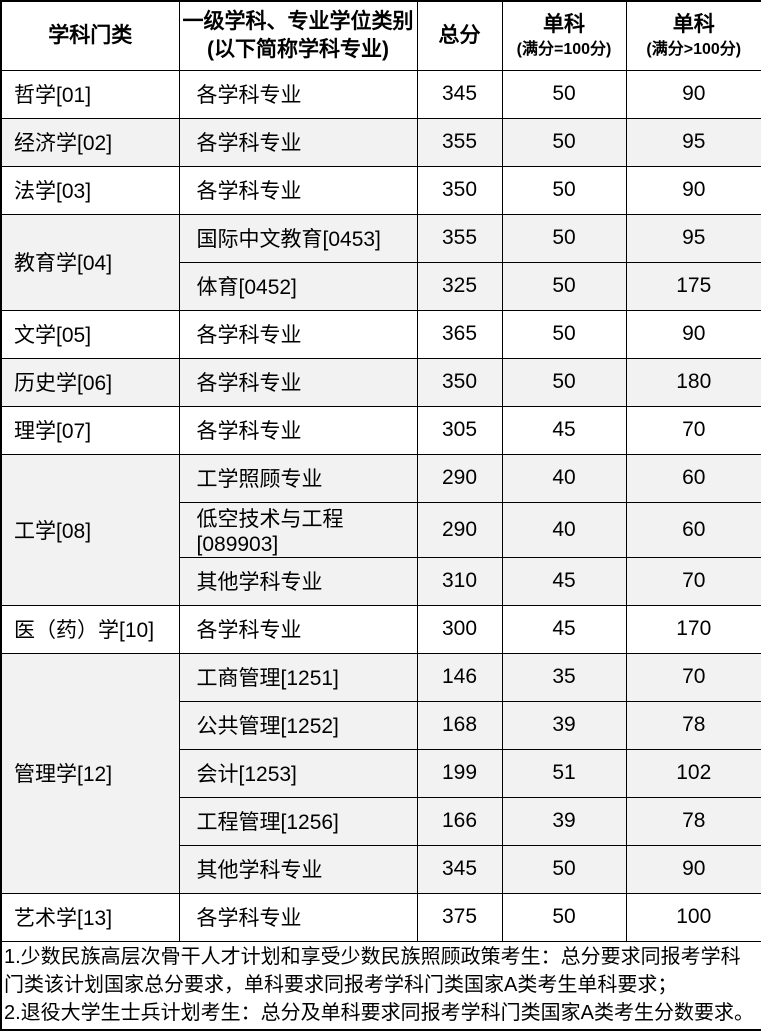 The image size is (761, 1031). I want to click on total-score-cell: 168, so click(459, 725).